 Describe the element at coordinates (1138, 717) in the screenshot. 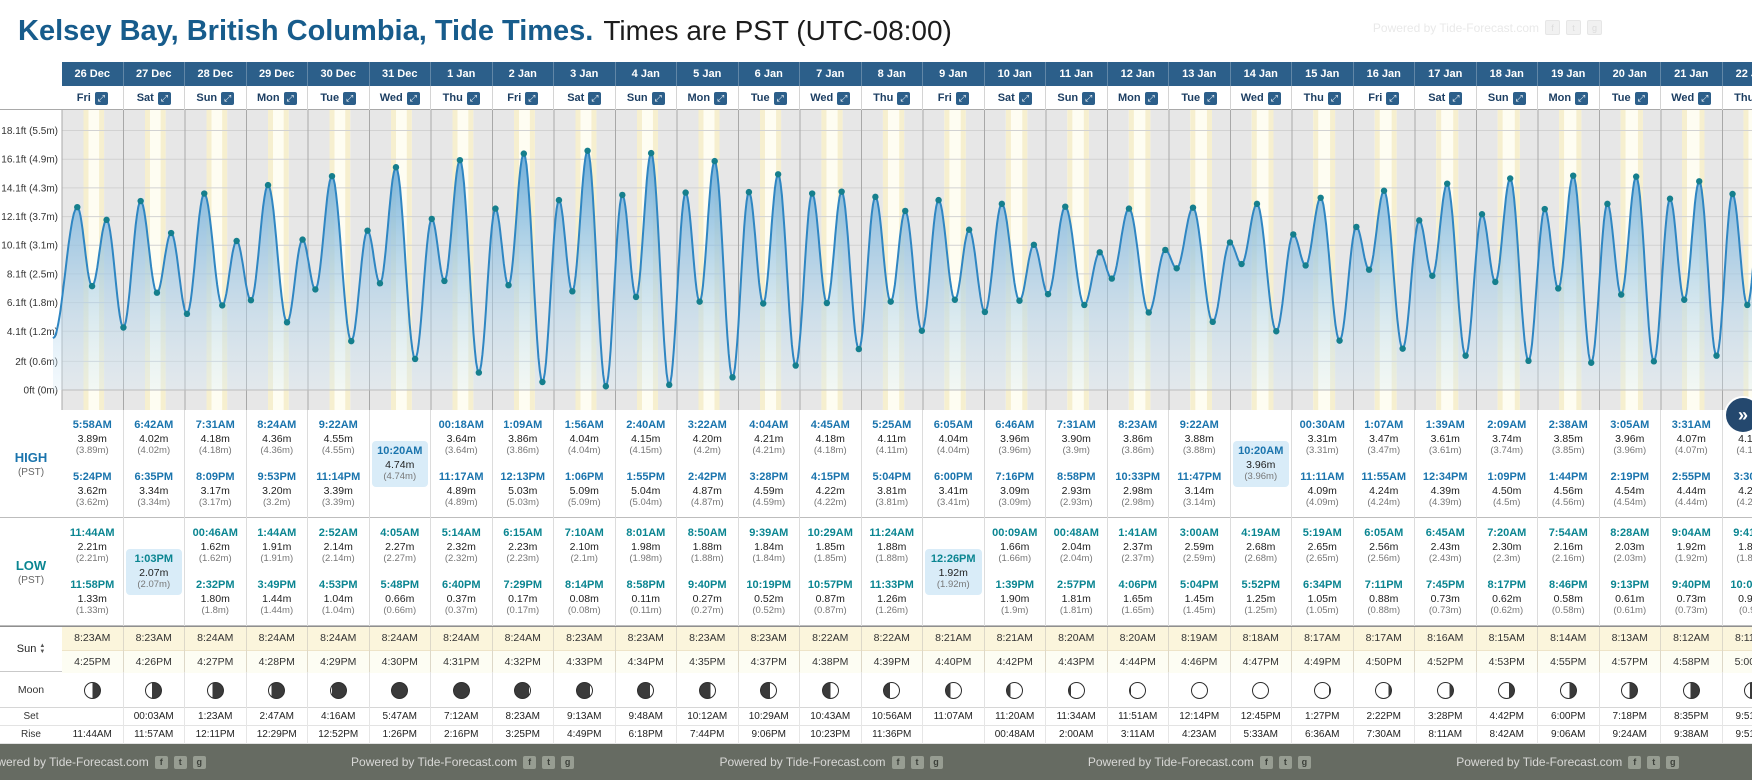

I see `moonset-time: 11:51AM` at that location.